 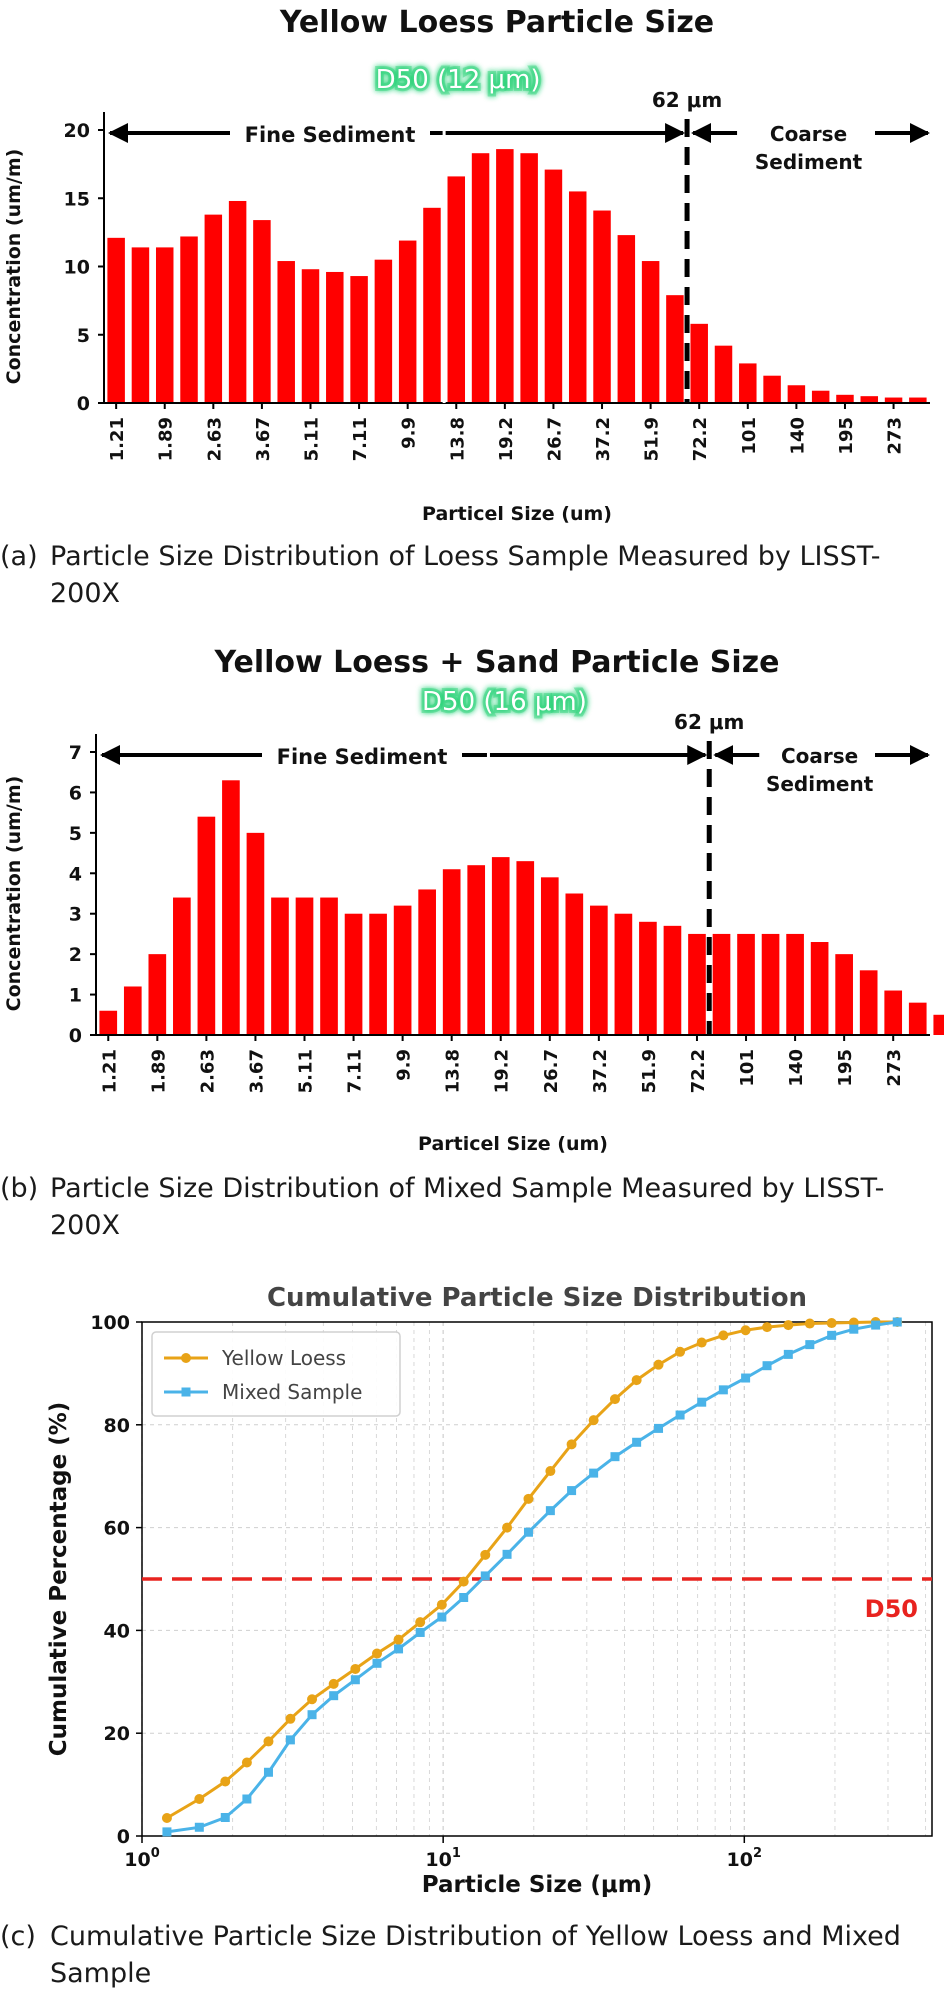 What do you see at coordinates (938, 1024) in the screenshot?
I see `bar-undefined` at bounding box center [938, 1024].